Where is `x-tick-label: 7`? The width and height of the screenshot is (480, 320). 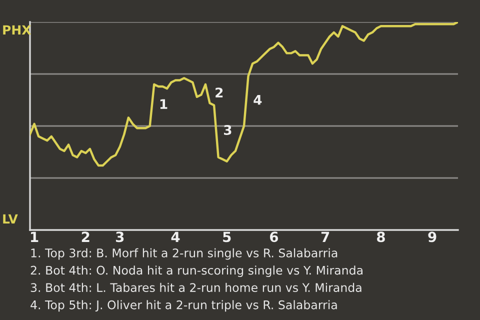 x-tick-label: 7 is located at coordinates (325, 237).